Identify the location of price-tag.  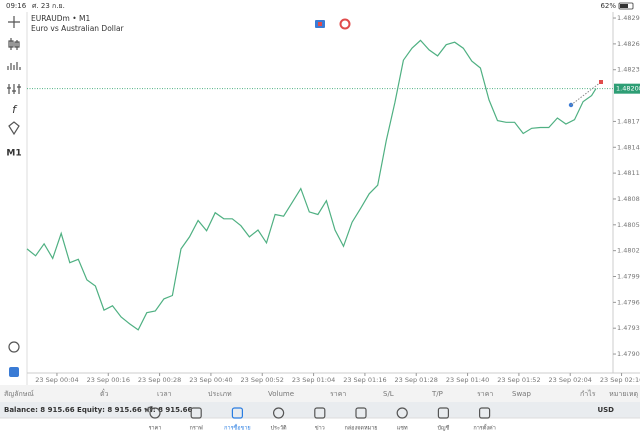
(627, 88).